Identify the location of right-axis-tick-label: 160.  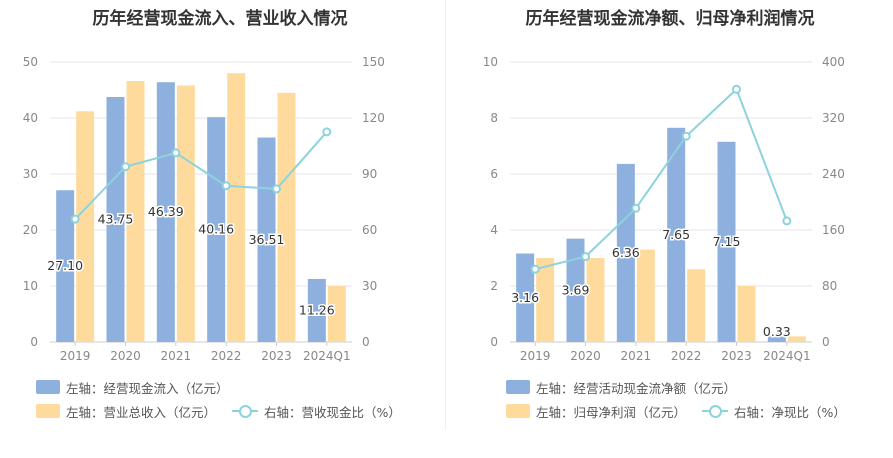
(833, 230).